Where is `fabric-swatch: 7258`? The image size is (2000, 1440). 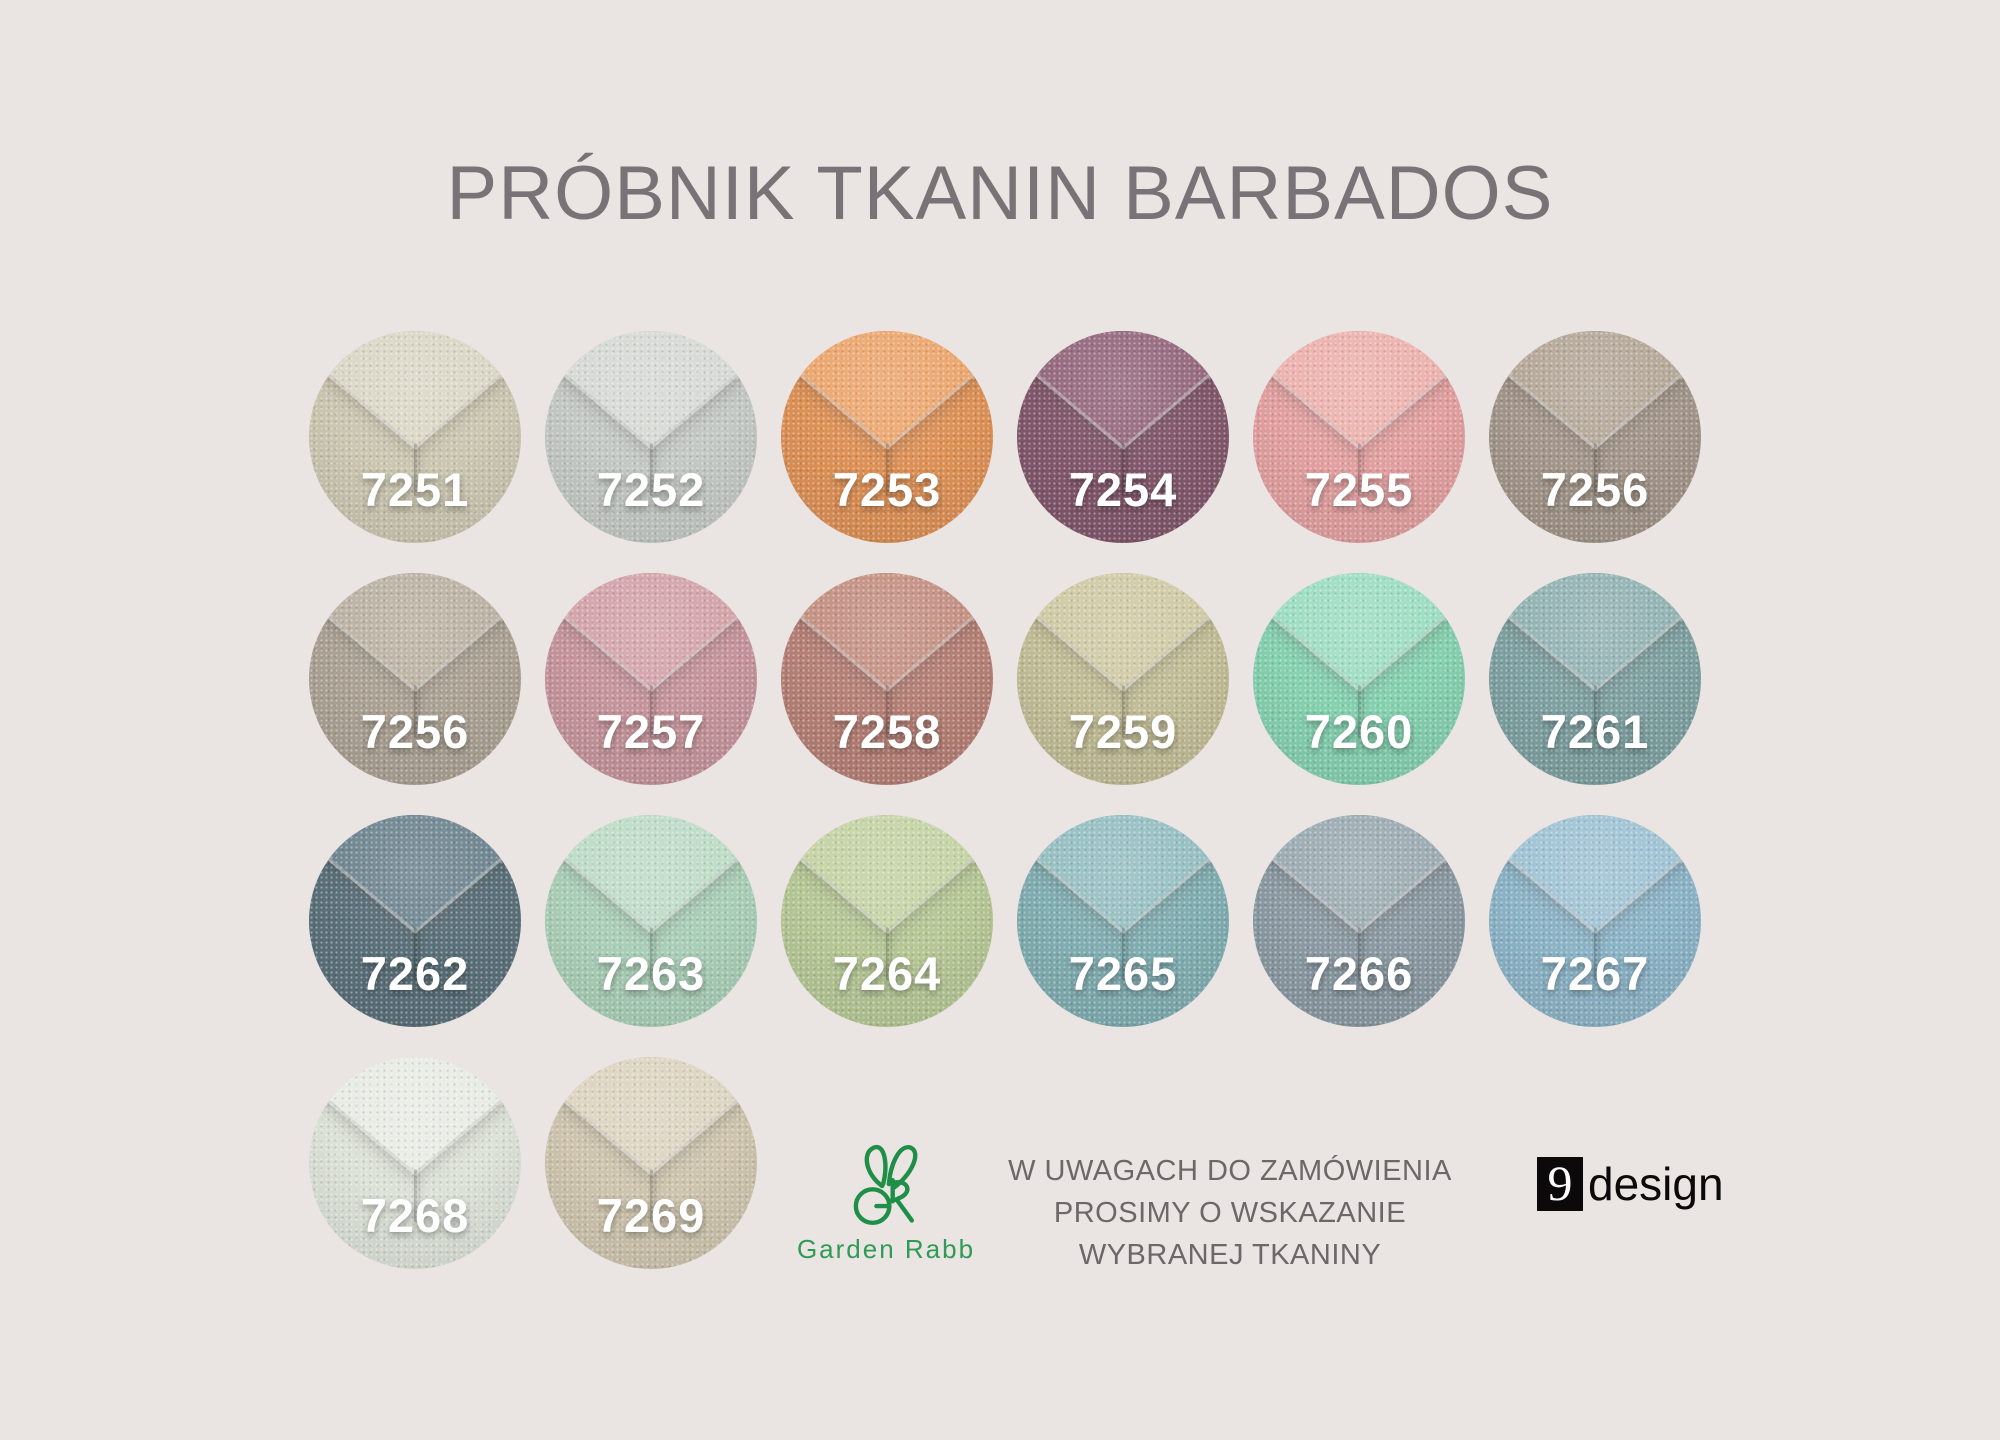
fabric-swatch: 7258 is located at coordinates (887, 679).